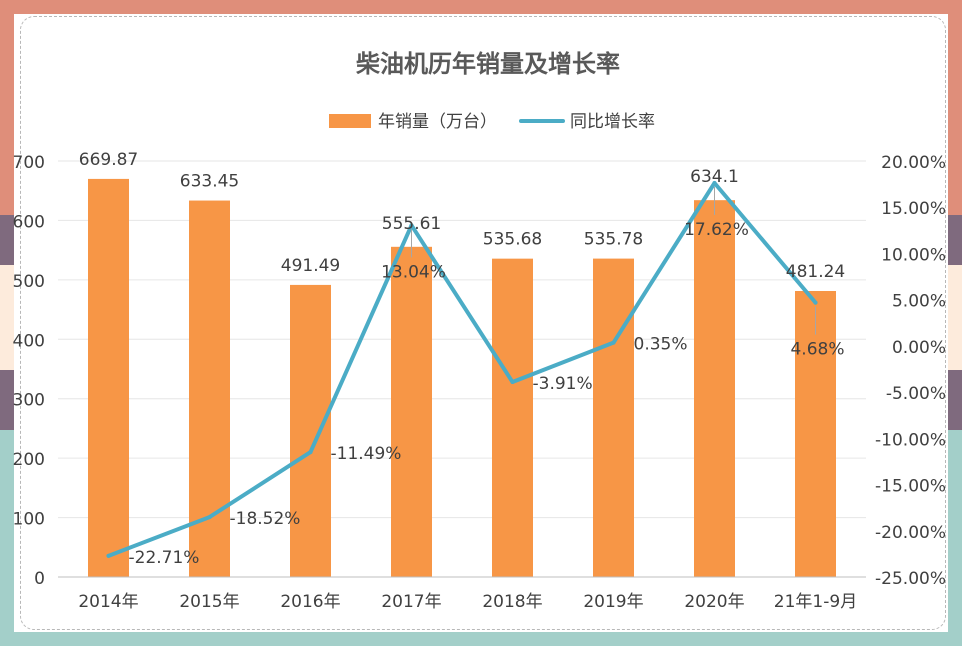 This screenshot has height=646, width=962. I want to click on frame-top-band, so click(481, 7).